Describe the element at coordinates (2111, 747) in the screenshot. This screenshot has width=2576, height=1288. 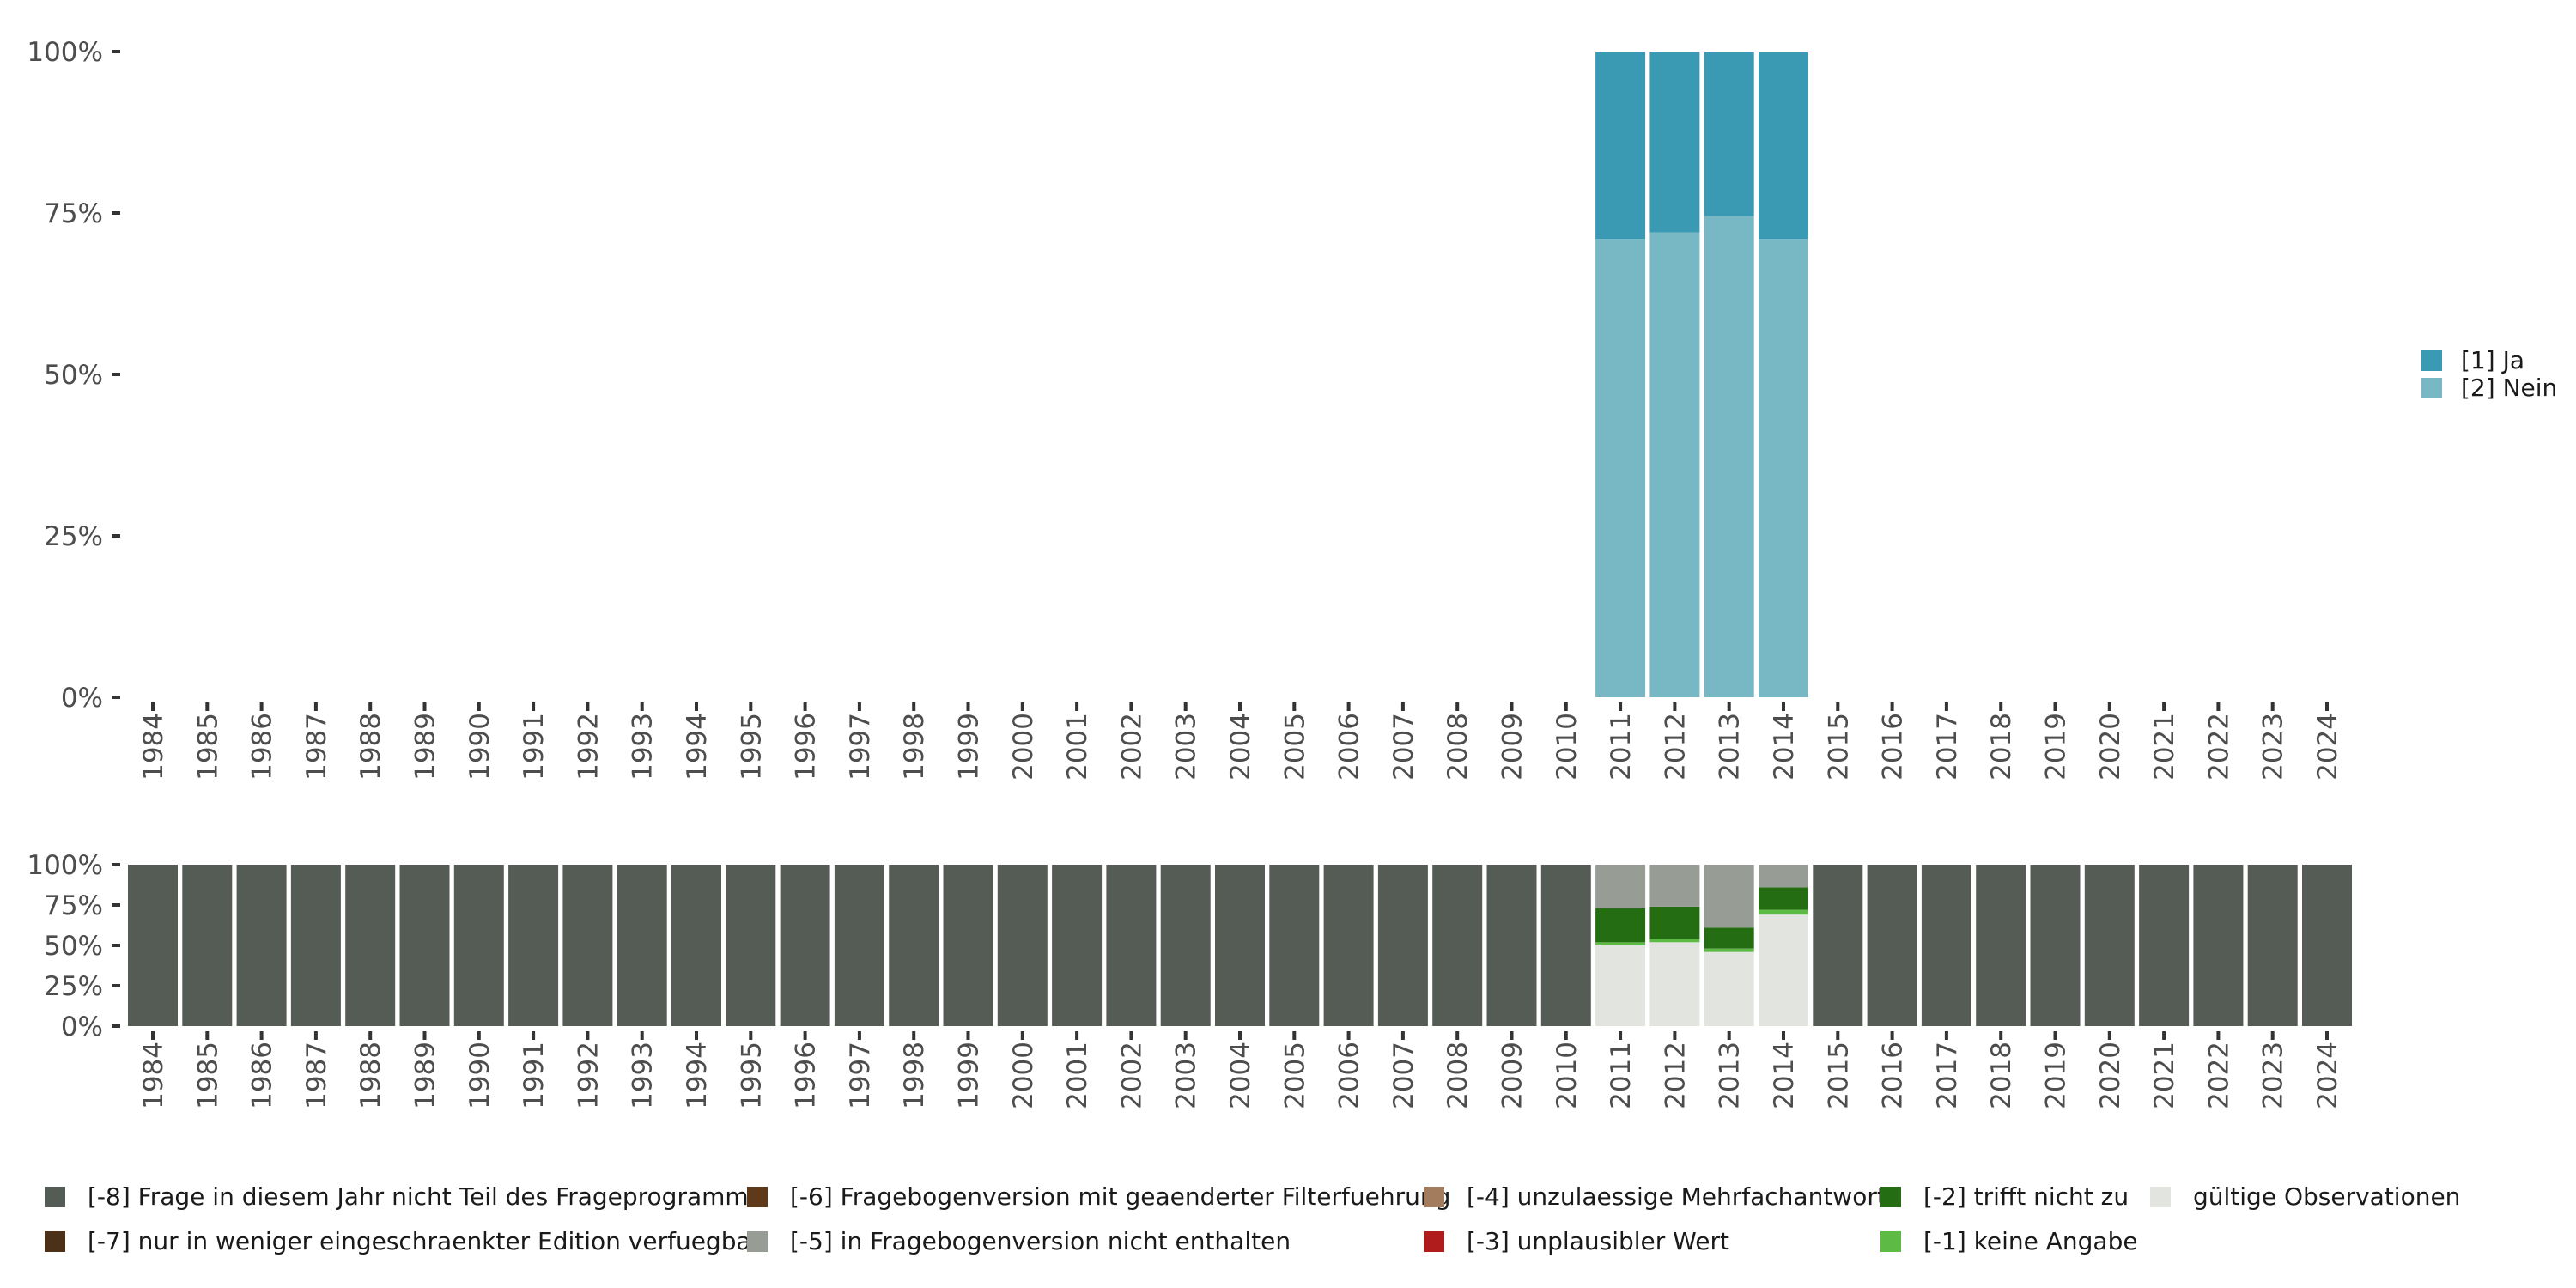
I see `x-tick-label: 2020` at that location.